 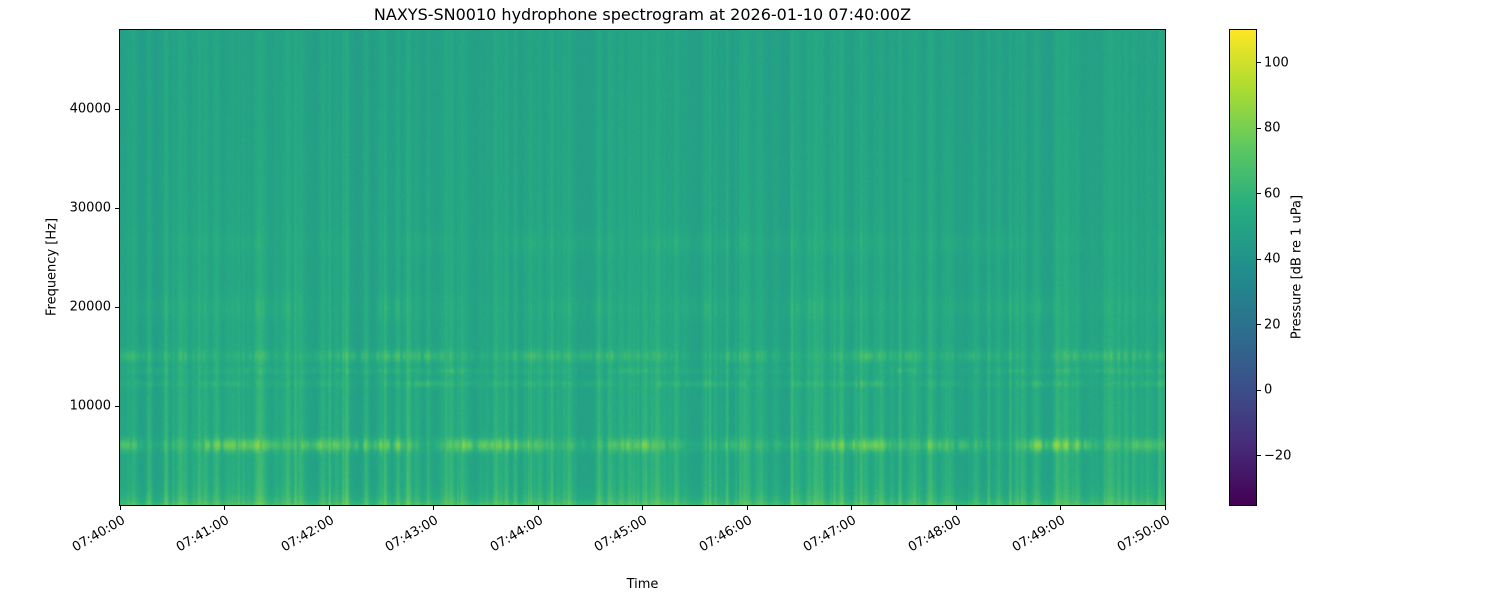 I want to click on colorbar, so click(x=1243, y=267).